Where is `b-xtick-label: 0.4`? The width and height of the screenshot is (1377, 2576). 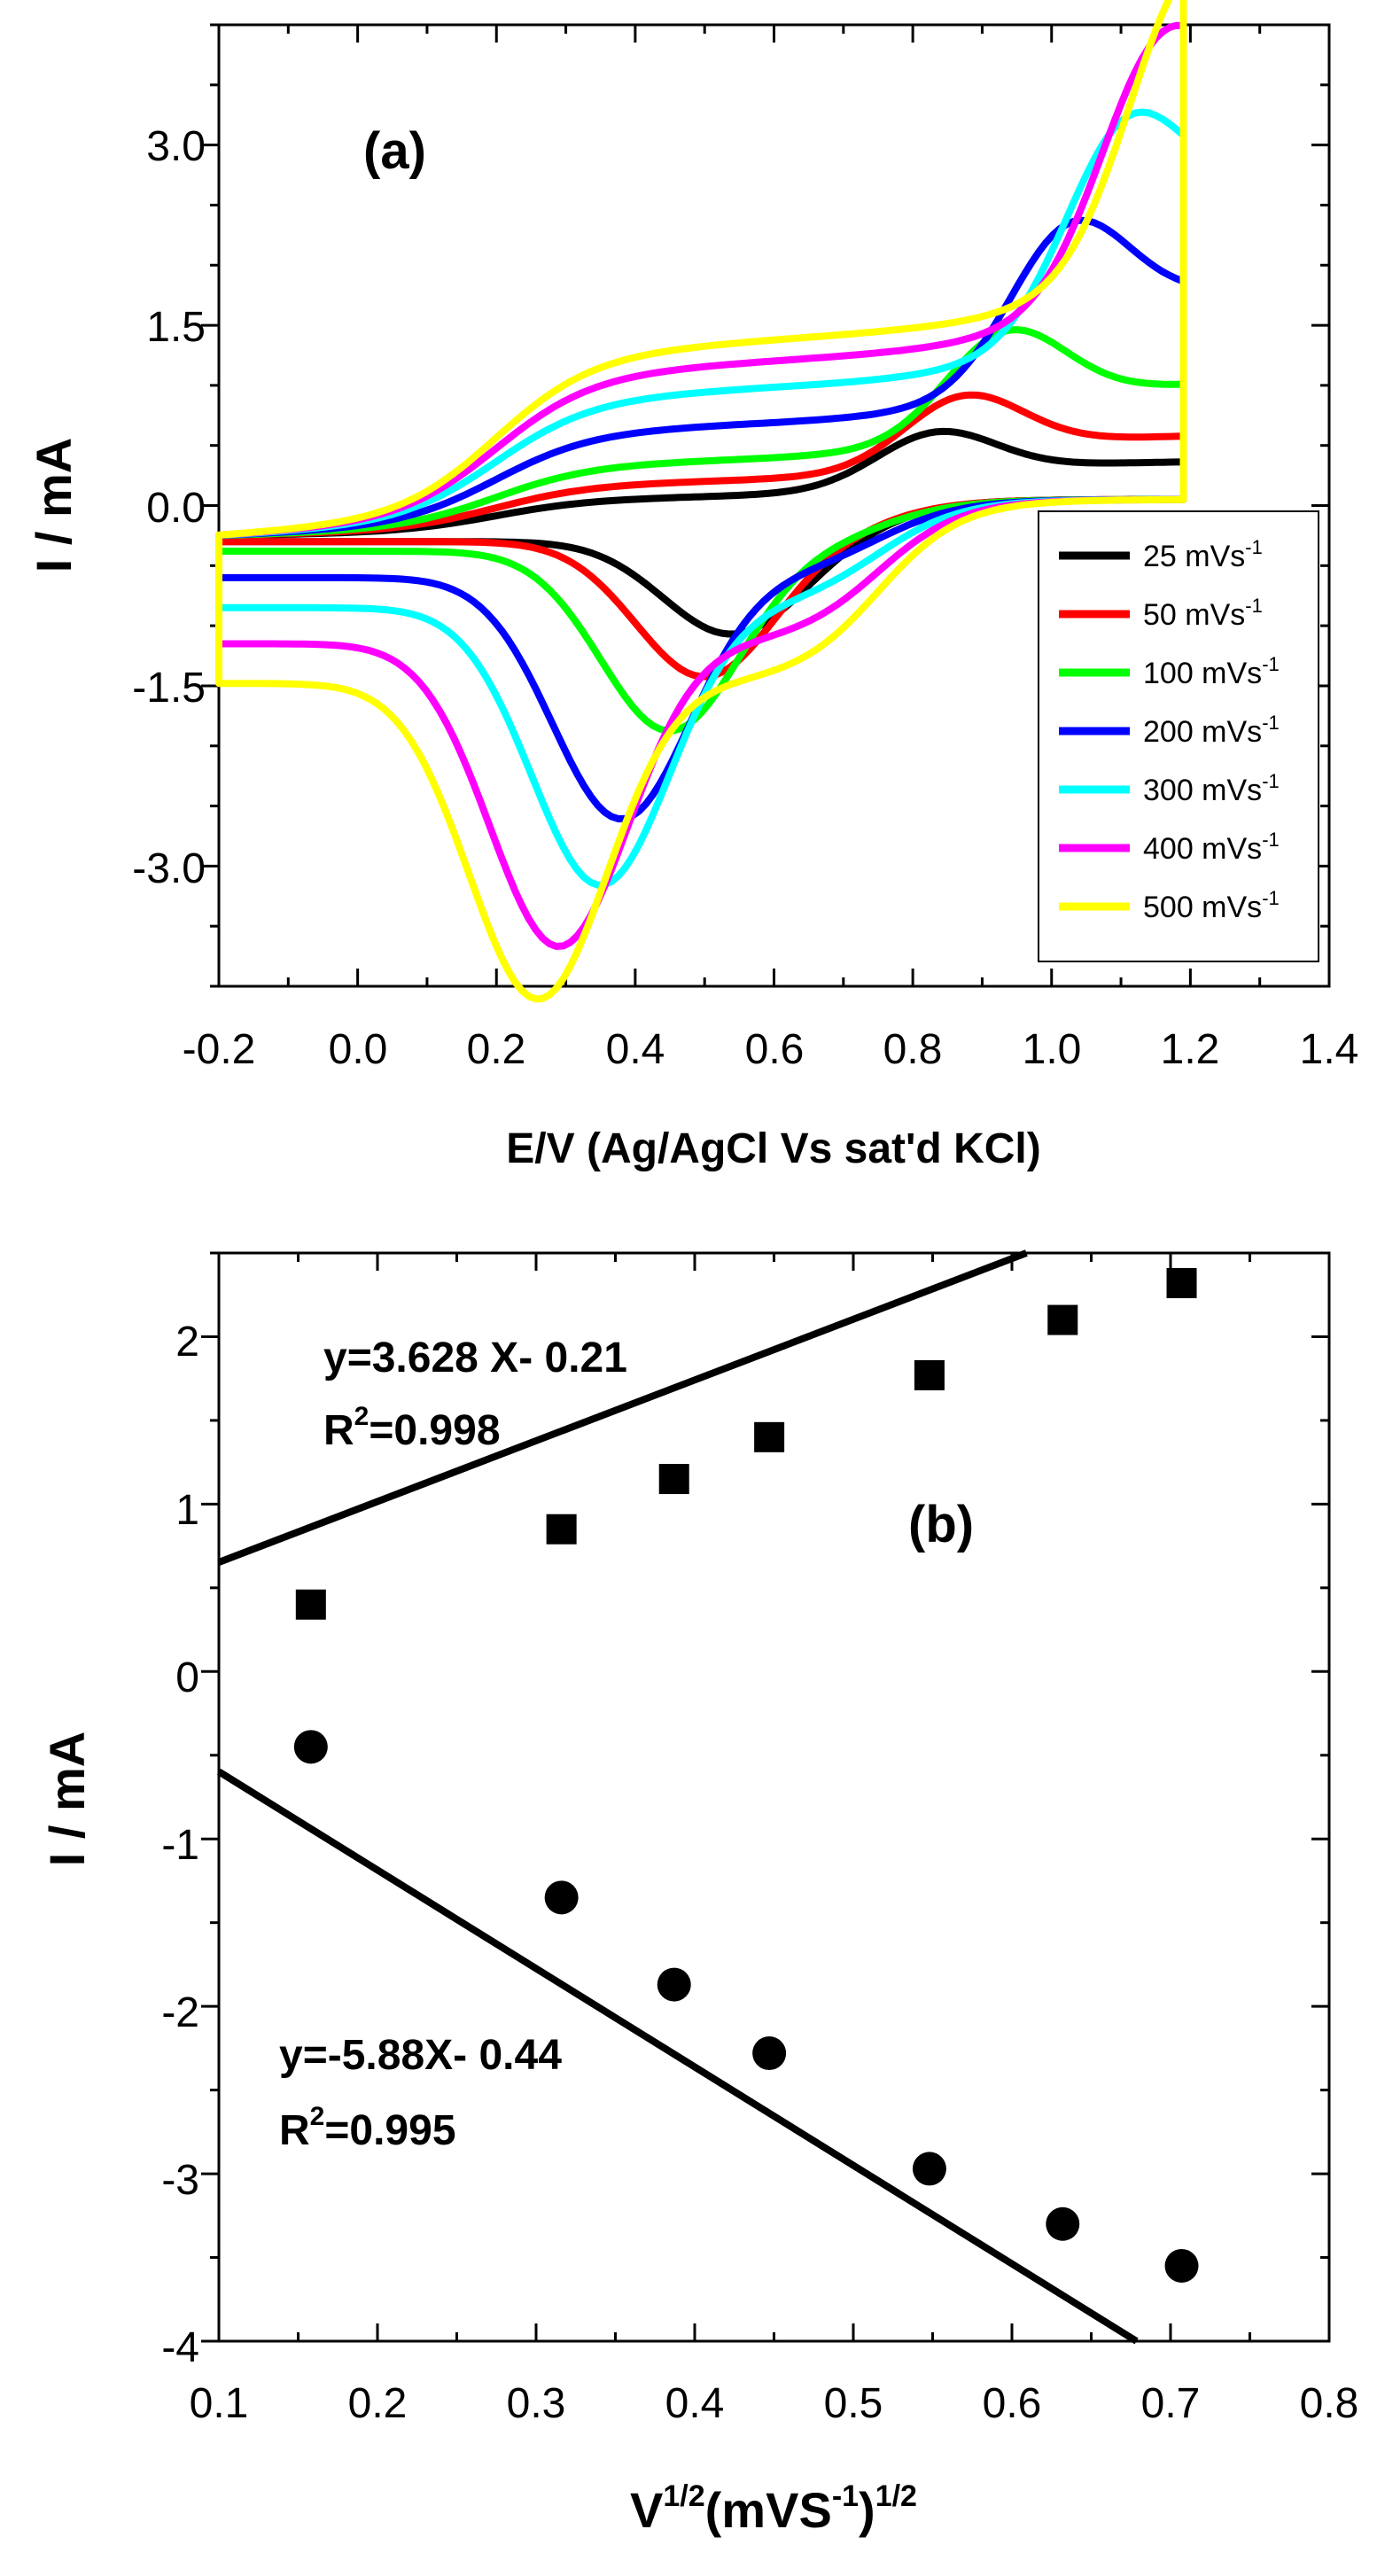 b-xtick-label: 0.4 is located at coordinates (695, 2404).